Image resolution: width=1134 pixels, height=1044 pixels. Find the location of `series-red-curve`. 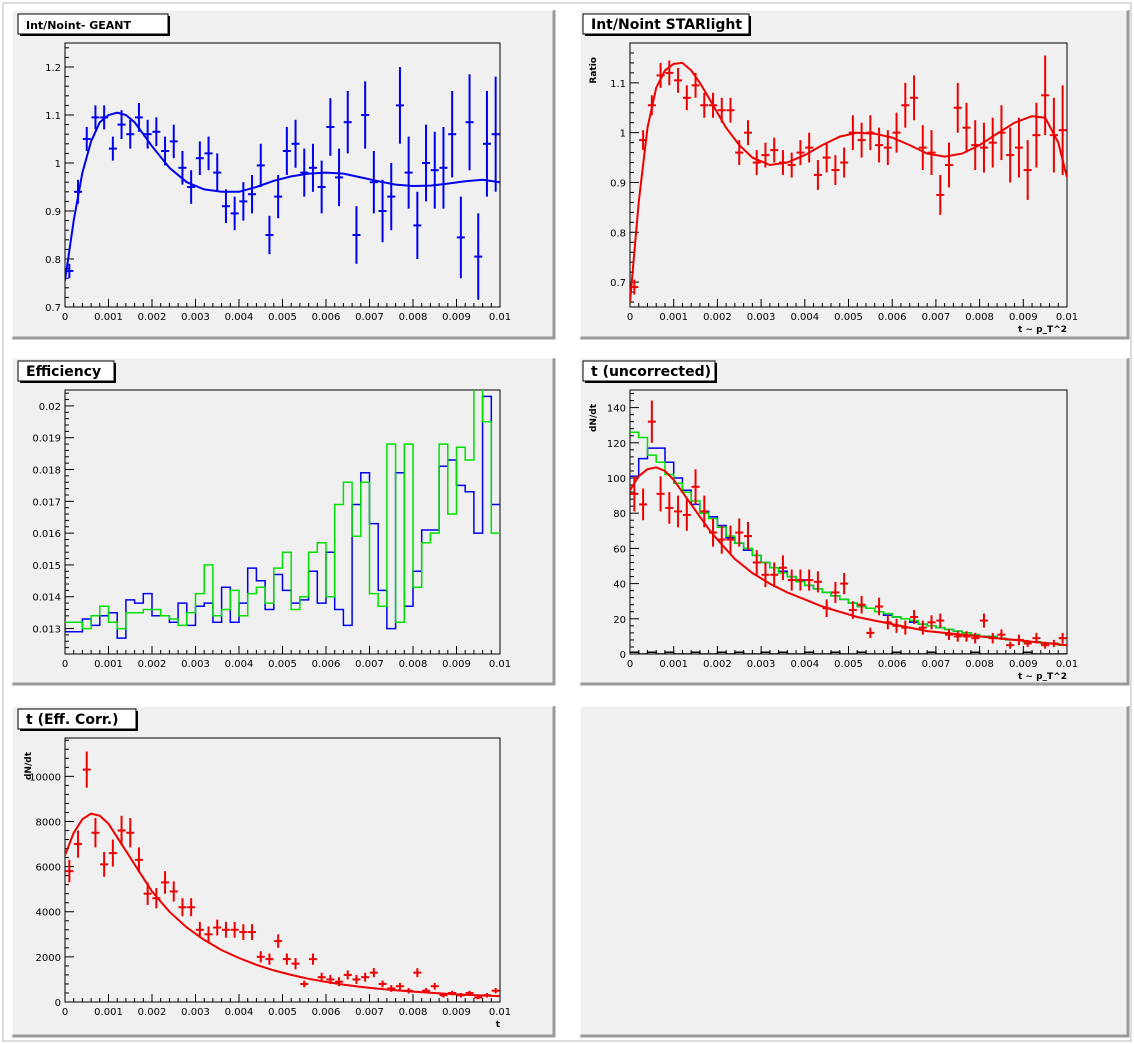

series-red-curve is located at coordinates (848, 182).